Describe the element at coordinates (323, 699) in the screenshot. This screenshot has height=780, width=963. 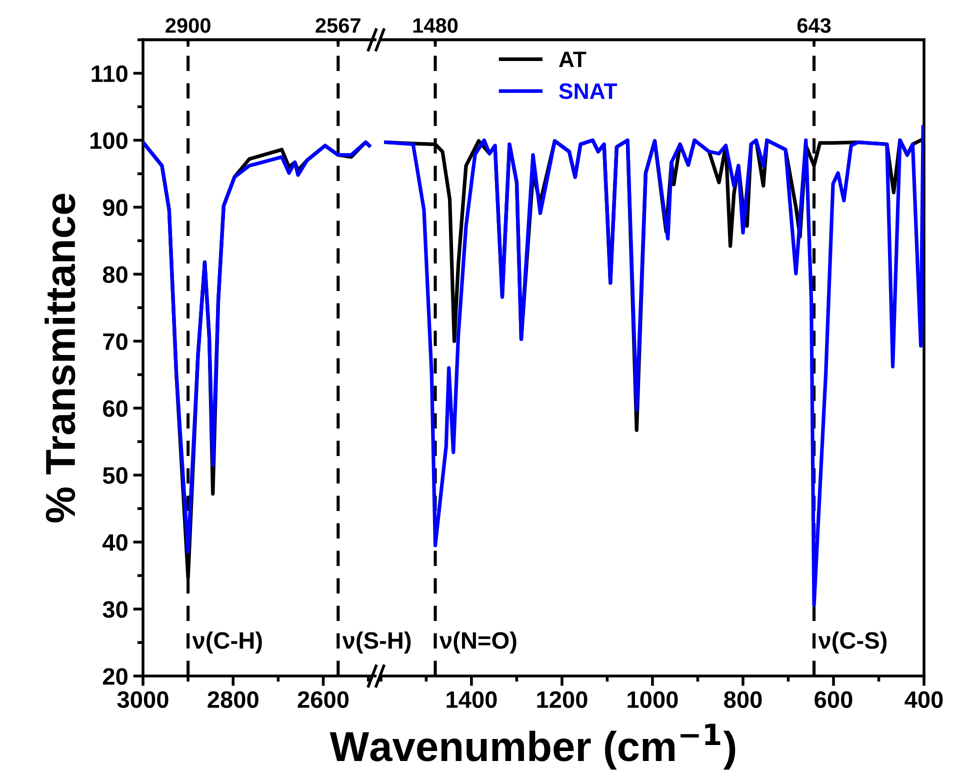
I see `x-tick-label: 2600` at that location.